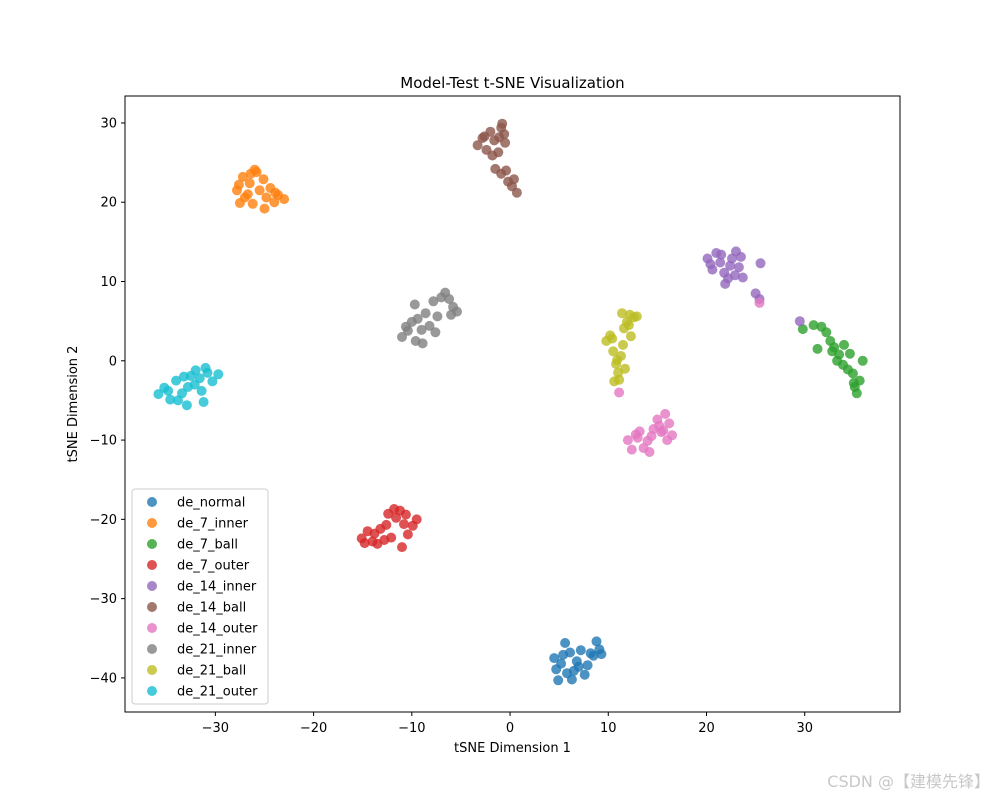 Image resolution: width=1000 pixels, height=800 pixels. Describe the element at coordinates (152, 586) in the screenshot. I see `legend-marker-de_14_inner` at that location.